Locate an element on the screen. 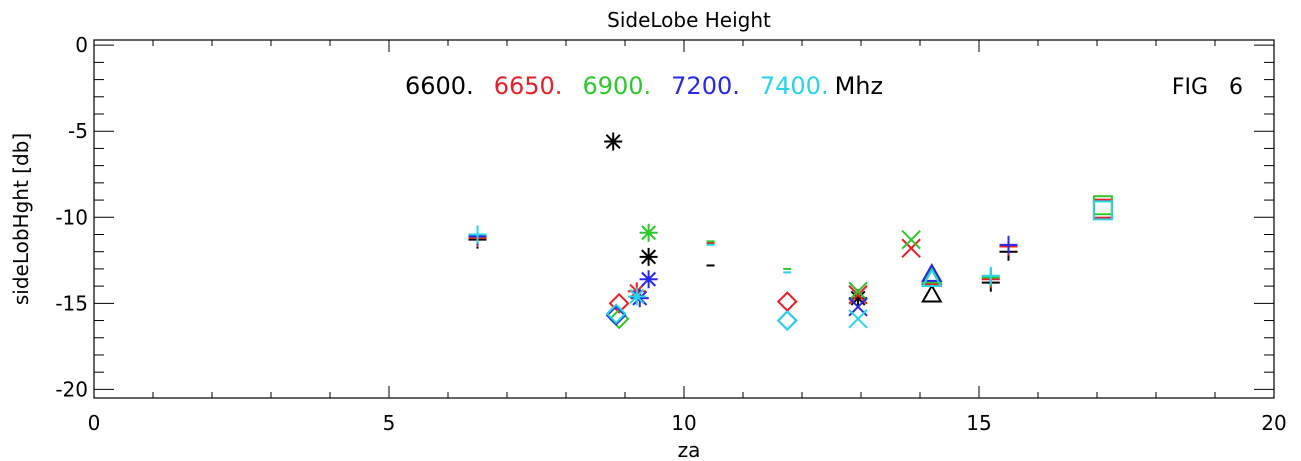 This screenshot has width=1301, height=461. chart-title: SideLobe Height is located at coordinates (689, 20).